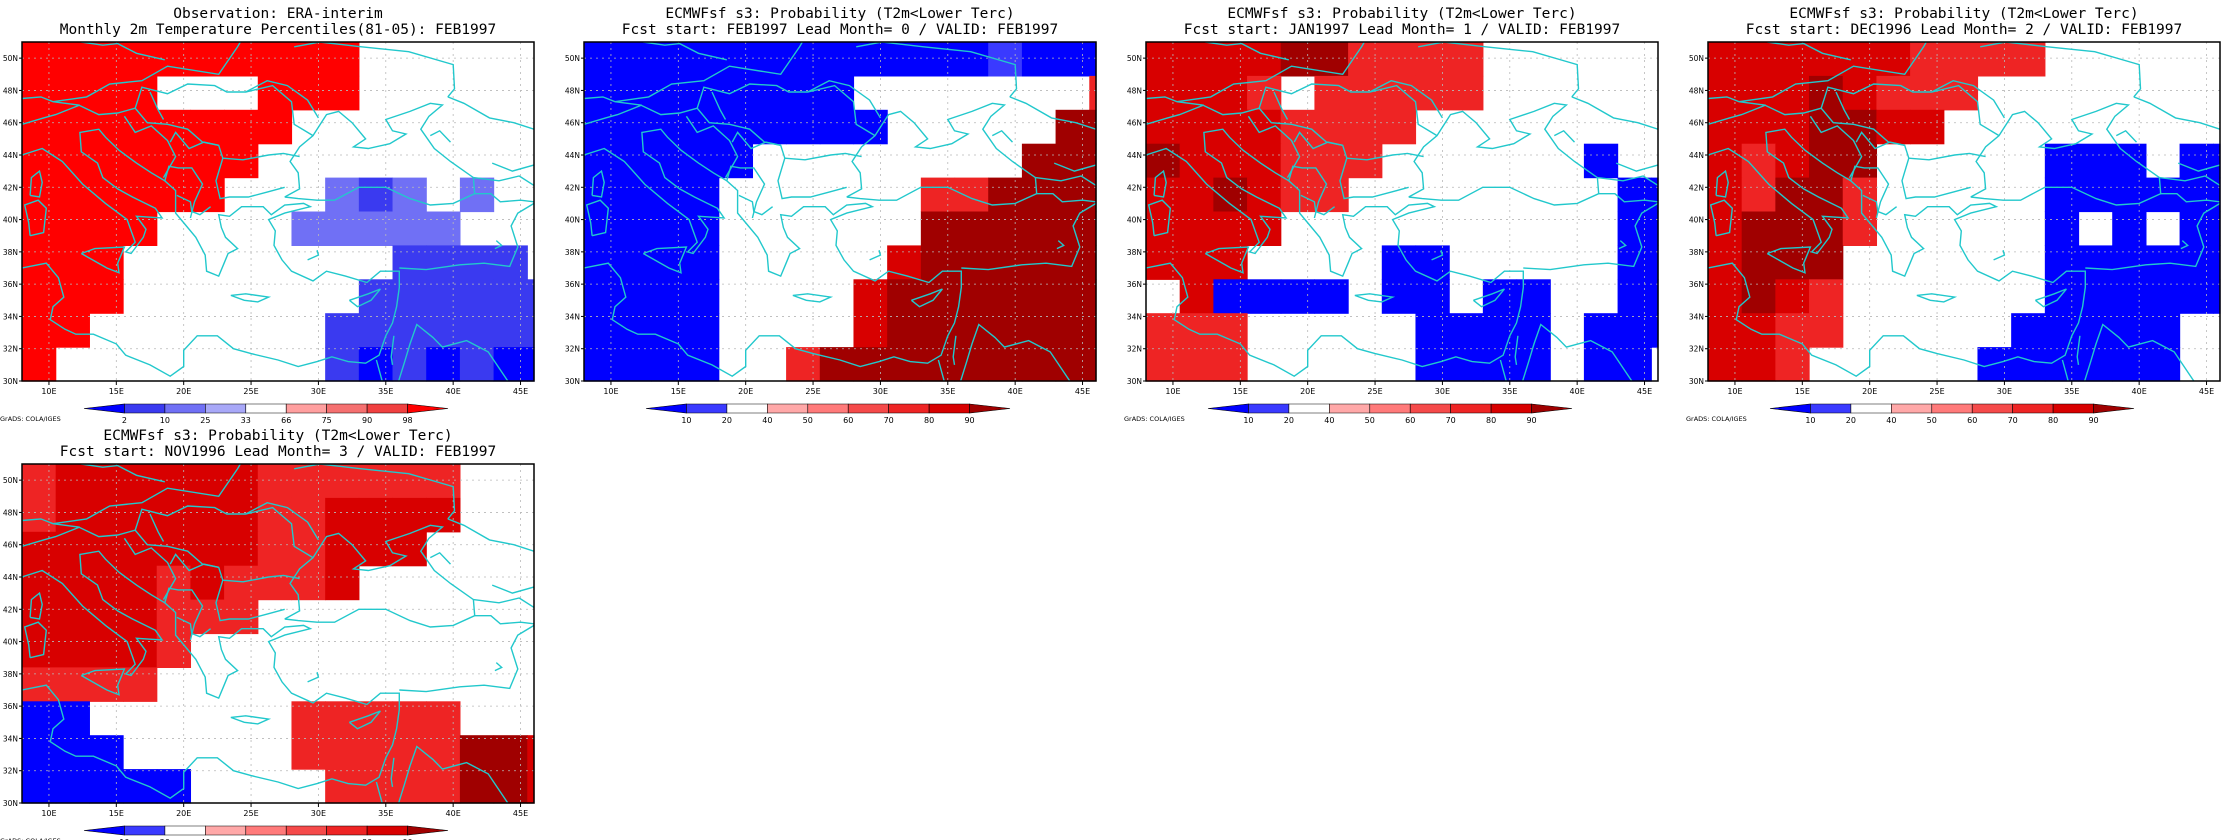  Describe the element at coordinates (727, 420) in the screenshot. I see `colorbar-label: 20` at that location.